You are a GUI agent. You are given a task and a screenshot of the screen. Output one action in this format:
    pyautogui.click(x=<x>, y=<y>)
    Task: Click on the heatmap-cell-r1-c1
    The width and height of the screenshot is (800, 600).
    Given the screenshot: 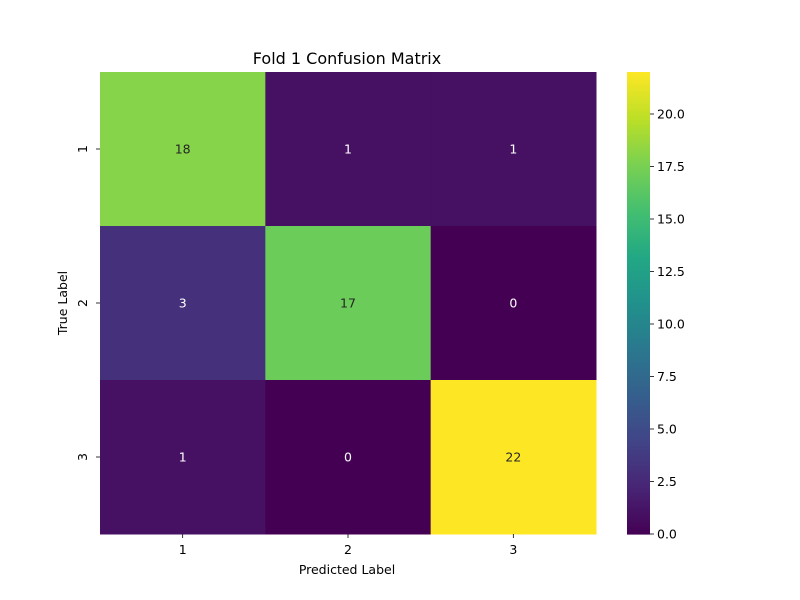 What is the action you would take?
    pyautogui.click(x=183, y=149)
    